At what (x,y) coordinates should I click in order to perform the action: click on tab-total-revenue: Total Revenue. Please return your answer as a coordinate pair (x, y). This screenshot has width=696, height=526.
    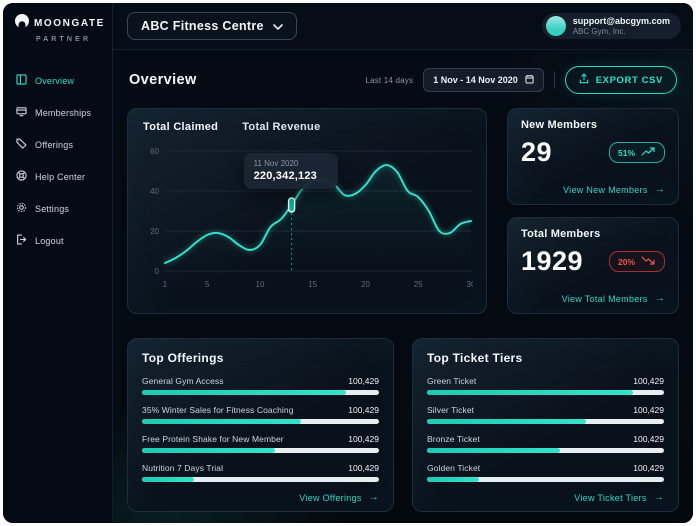
    Looking at the image, I should click on (281, 127).